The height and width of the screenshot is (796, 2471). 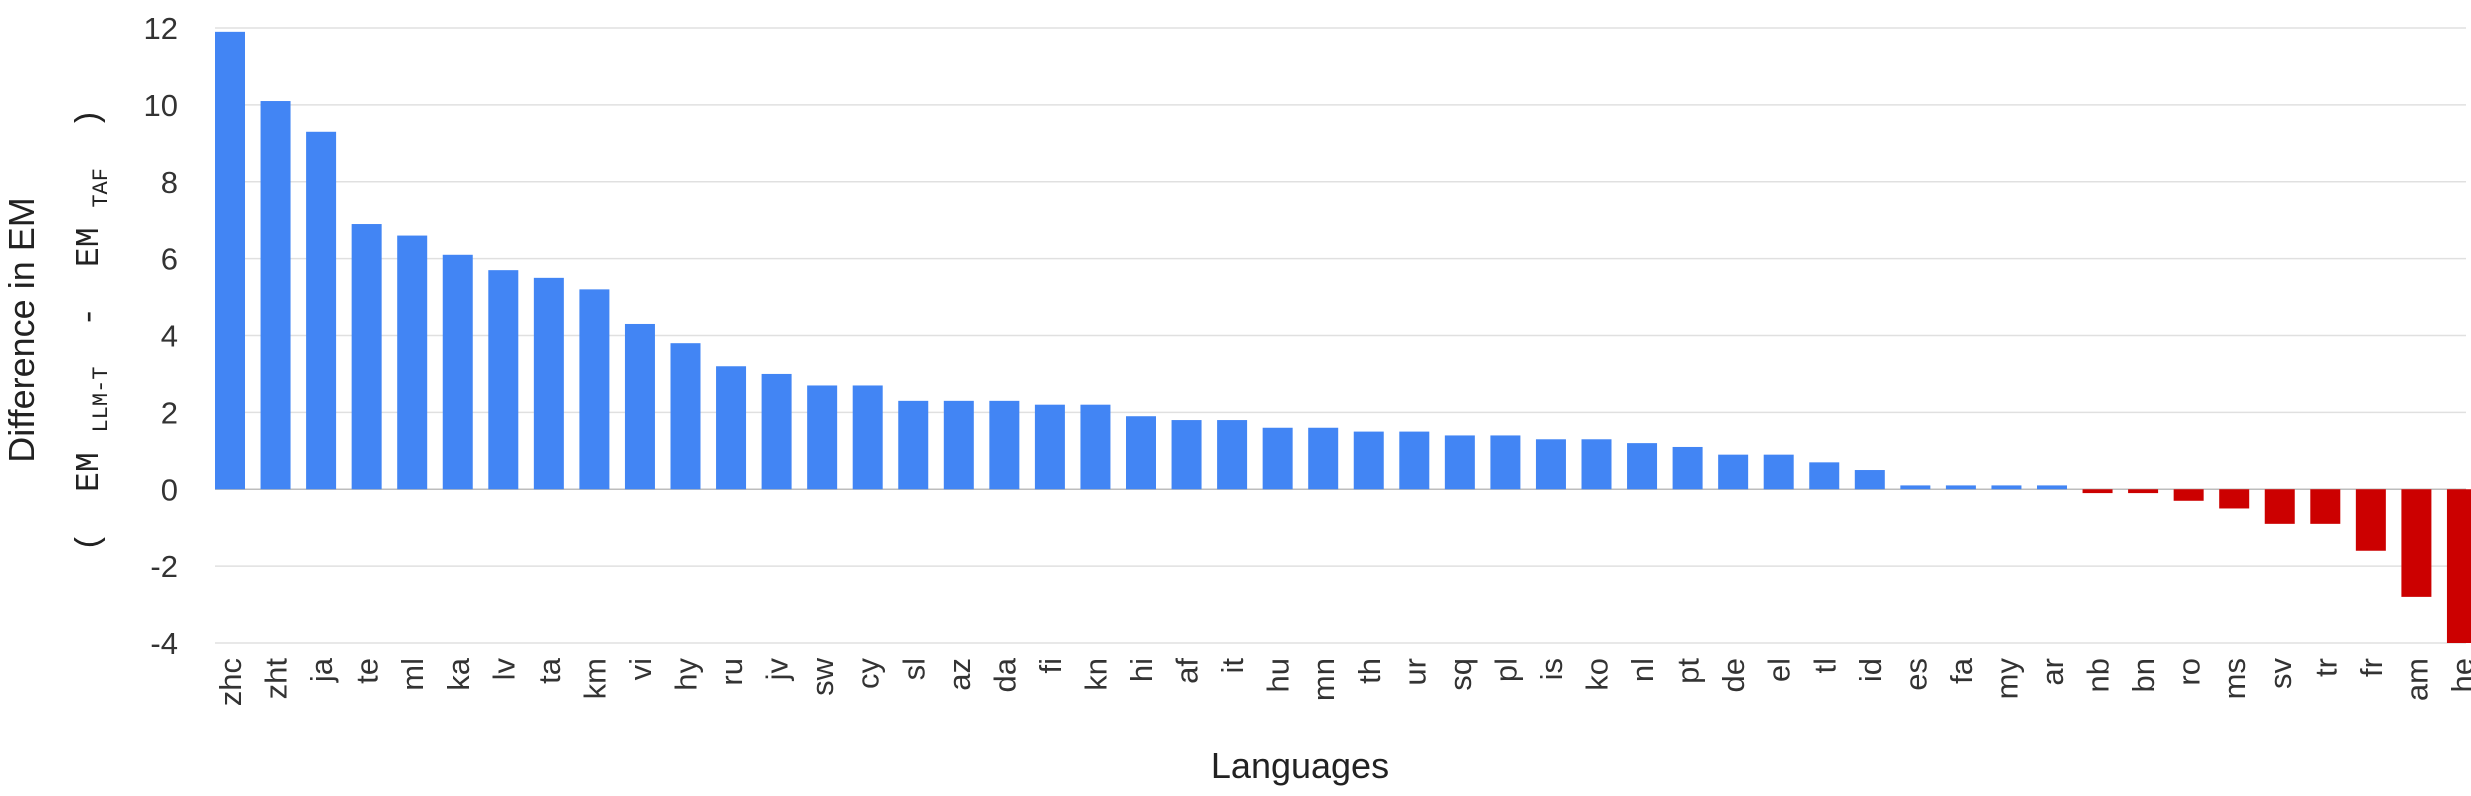 What do you see at coordinates (1505, 462) in the screenshot?
I see `bar-pl` at bounding box center [1505, 462].